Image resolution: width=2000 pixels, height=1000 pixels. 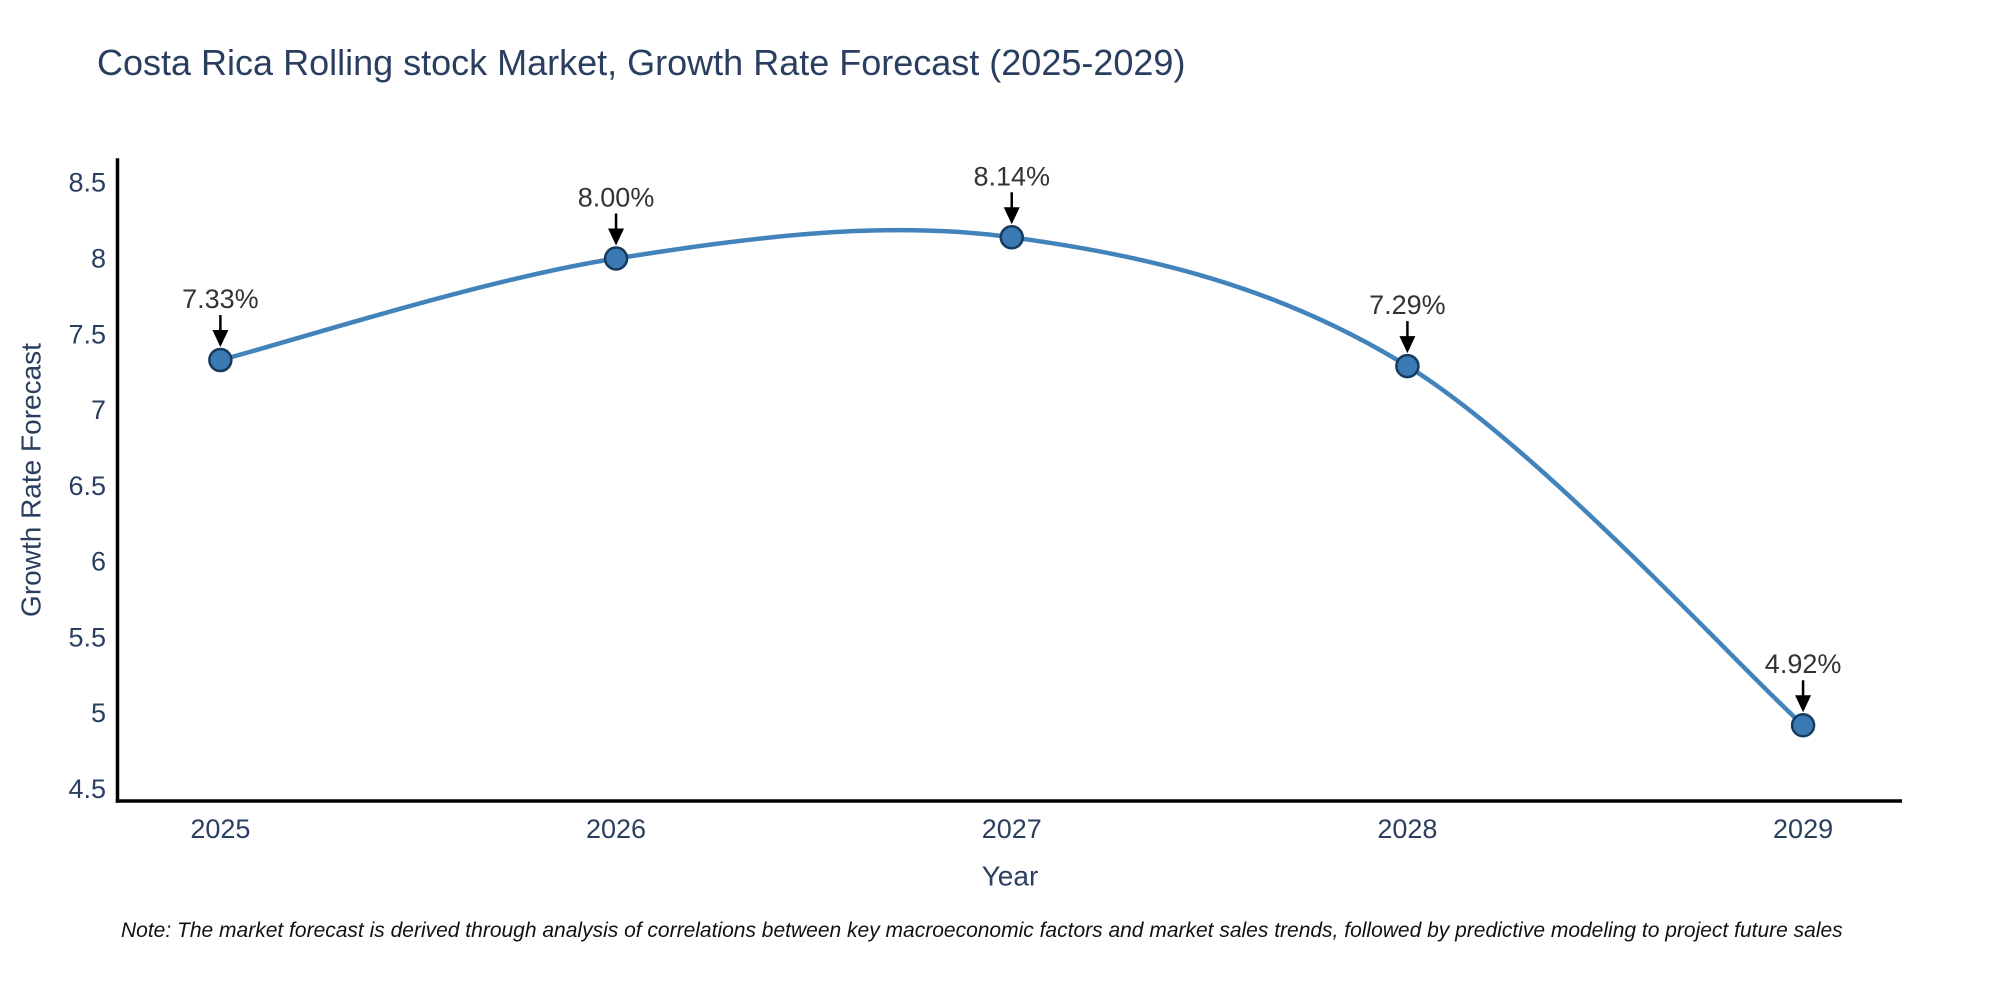 I want to click on y-tick-label: 5.5, so click(x=87, y=637).